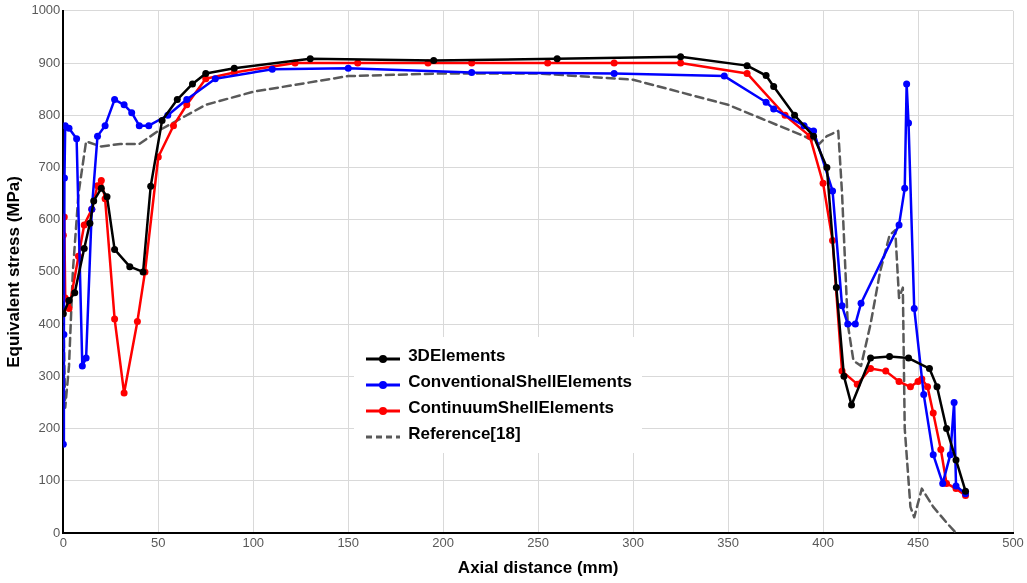 The height and width of the screenshot is (583, 1027). Describe the element at coordinates (520, 382) in the screenshot. I see `legend-label: ConventionalShellElements` at that location.